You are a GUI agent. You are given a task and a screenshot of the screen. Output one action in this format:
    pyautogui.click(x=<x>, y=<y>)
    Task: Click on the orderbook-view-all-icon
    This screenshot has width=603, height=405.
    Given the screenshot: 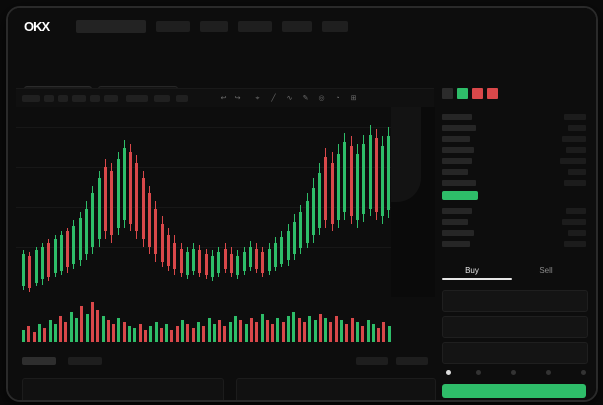 What is the action you would take?
    pyautogui.click(x=447, y=93)
    